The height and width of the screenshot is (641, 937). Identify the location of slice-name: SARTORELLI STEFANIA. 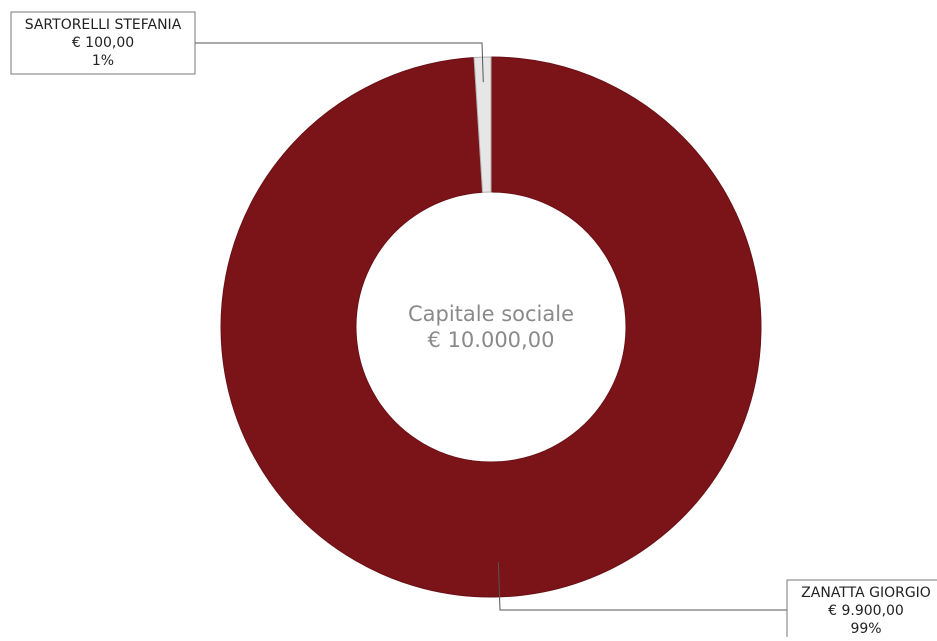
(103, 25).